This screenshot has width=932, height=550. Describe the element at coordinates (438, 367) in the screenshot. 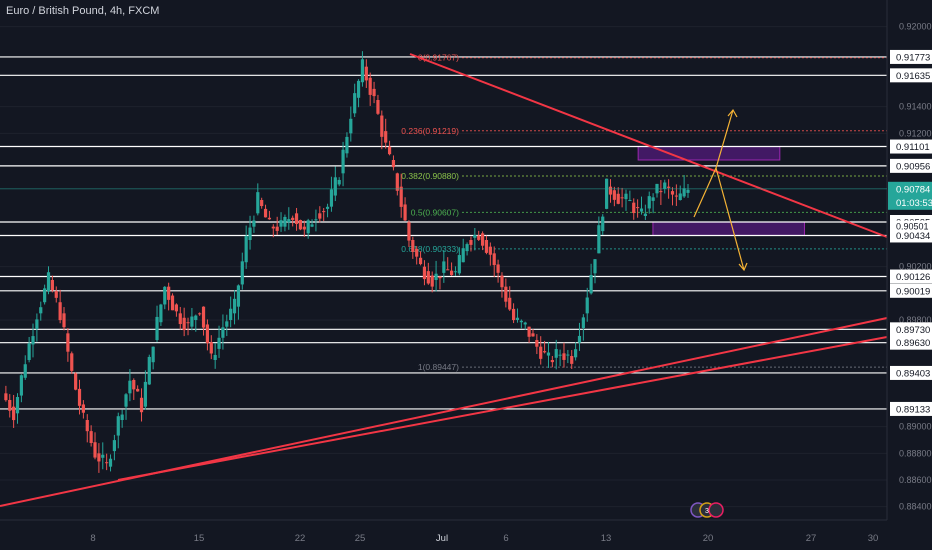

I see `fib-label-1: 1(0.89447)` at that location.